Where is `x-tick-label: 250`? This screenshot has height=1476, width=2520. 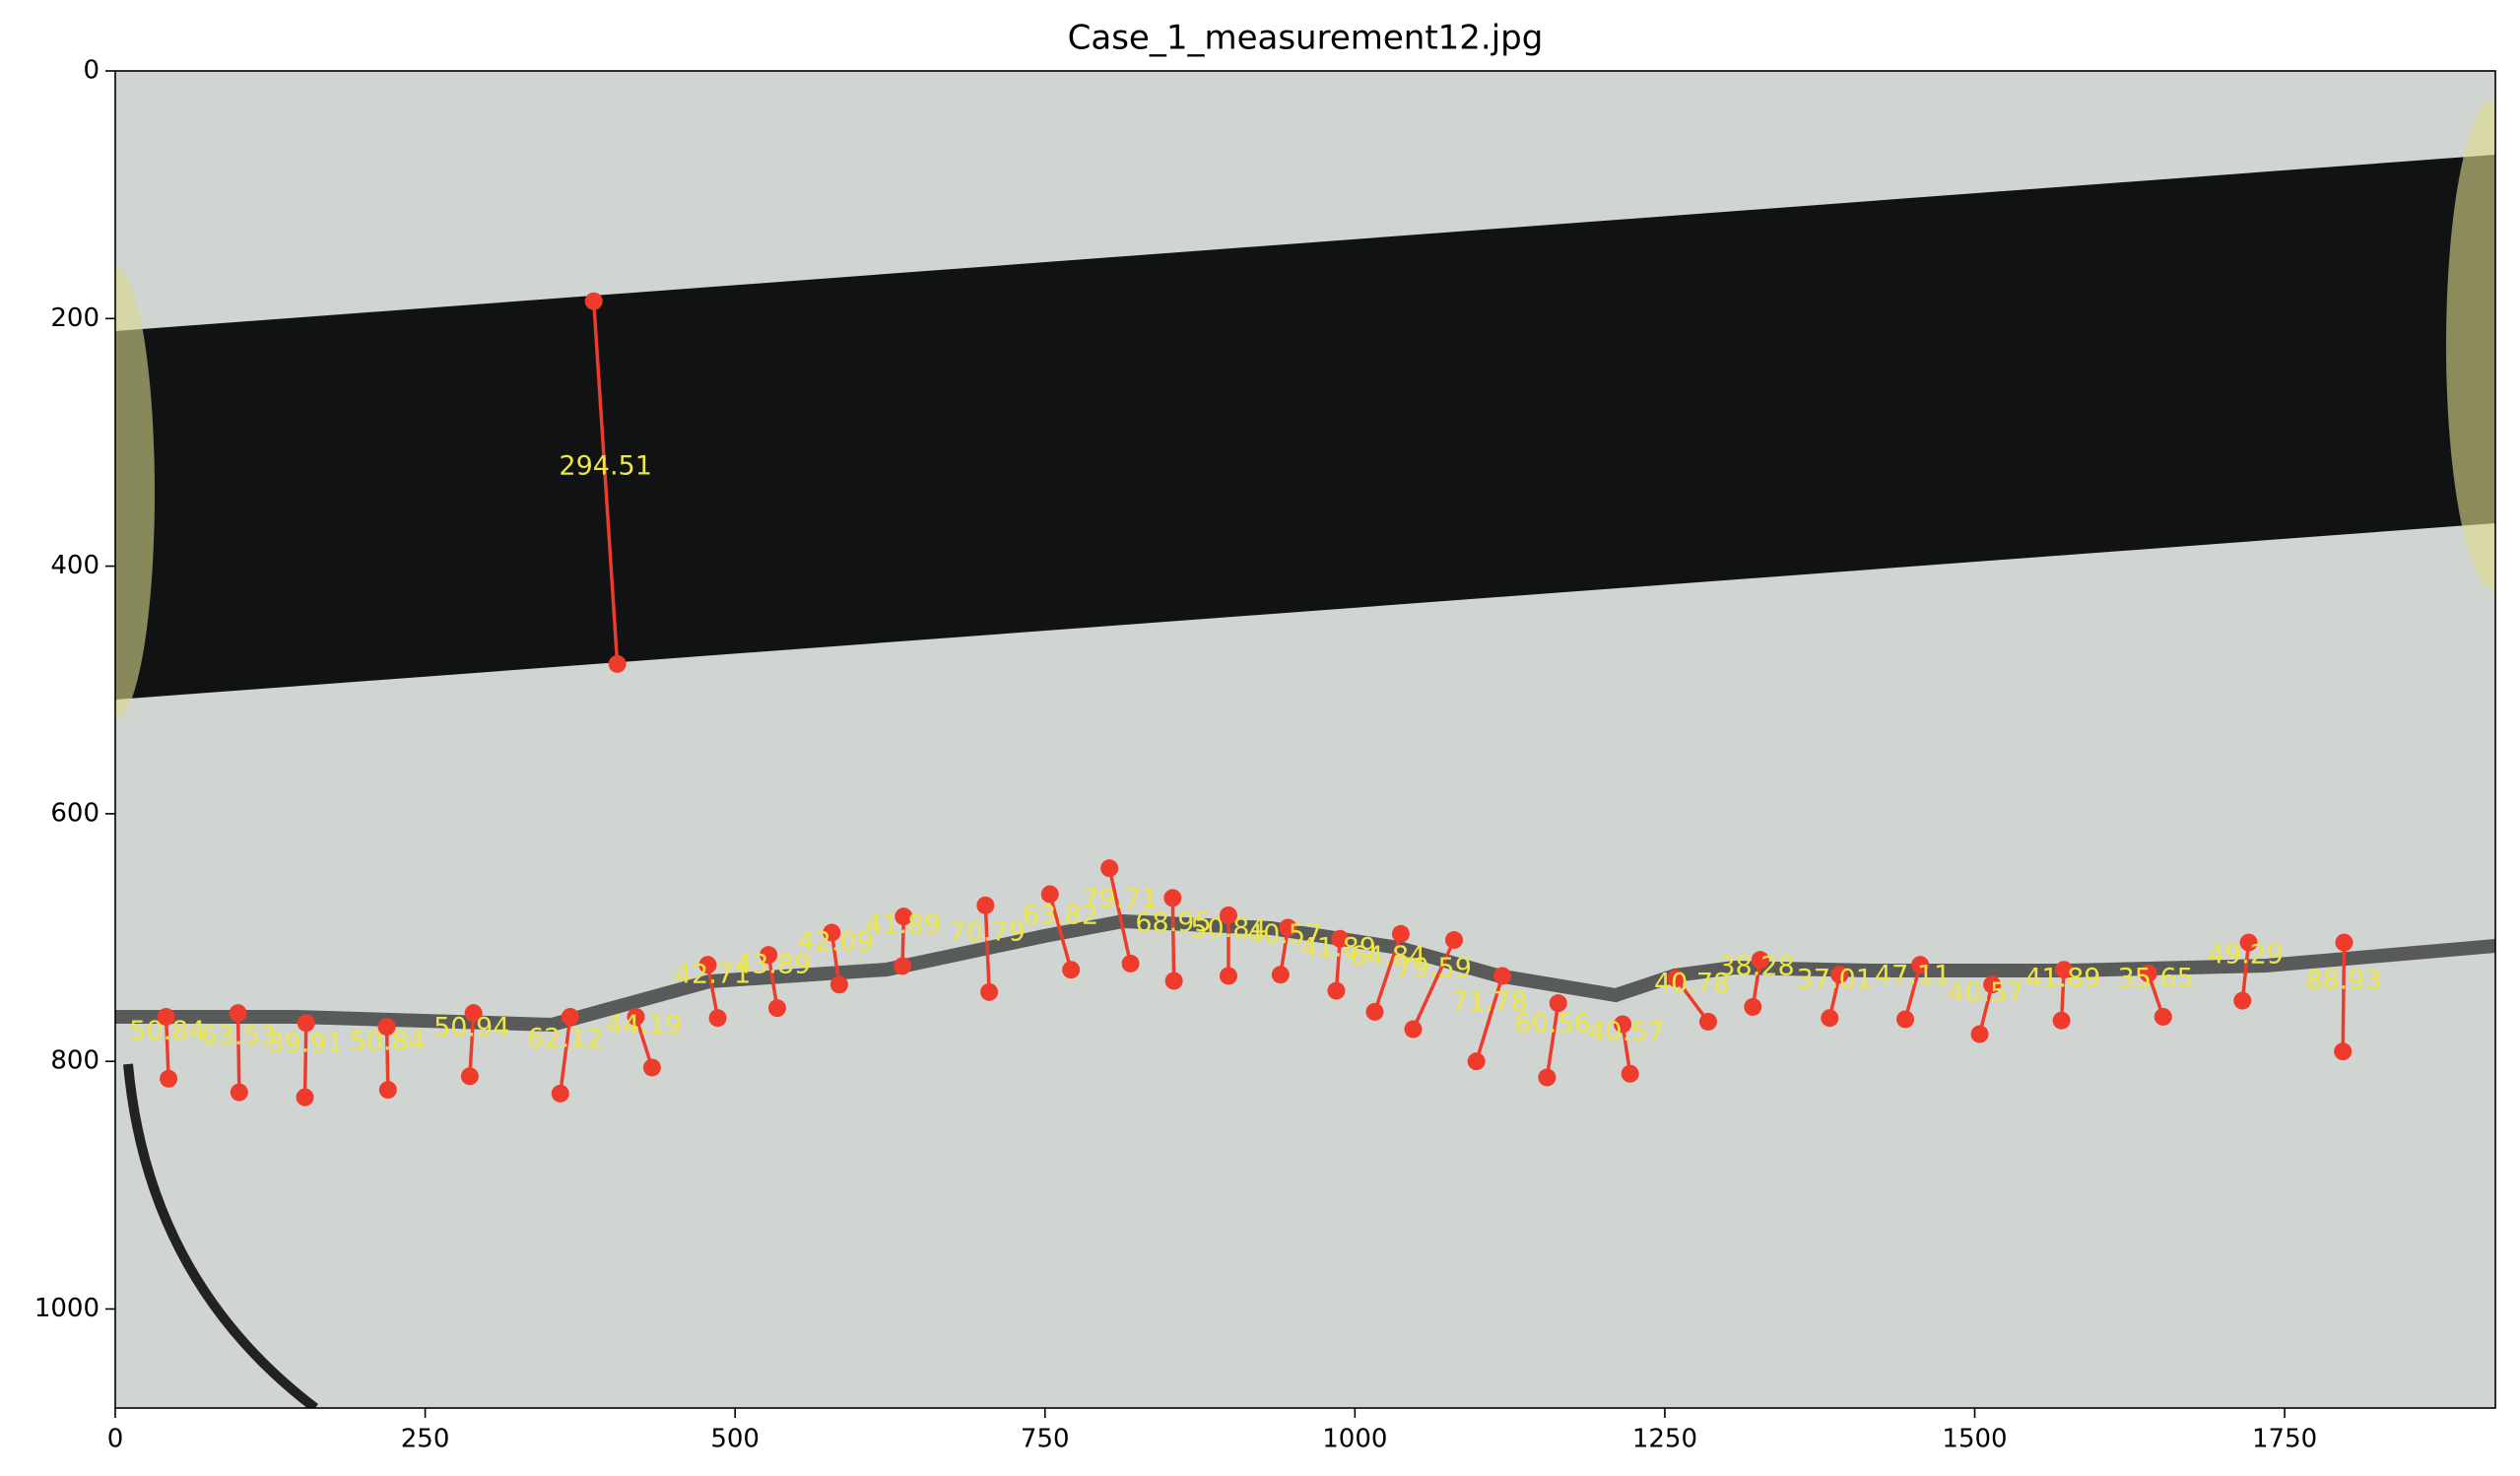 x-tick-label: 250 is located at coordinates (425, 1439).